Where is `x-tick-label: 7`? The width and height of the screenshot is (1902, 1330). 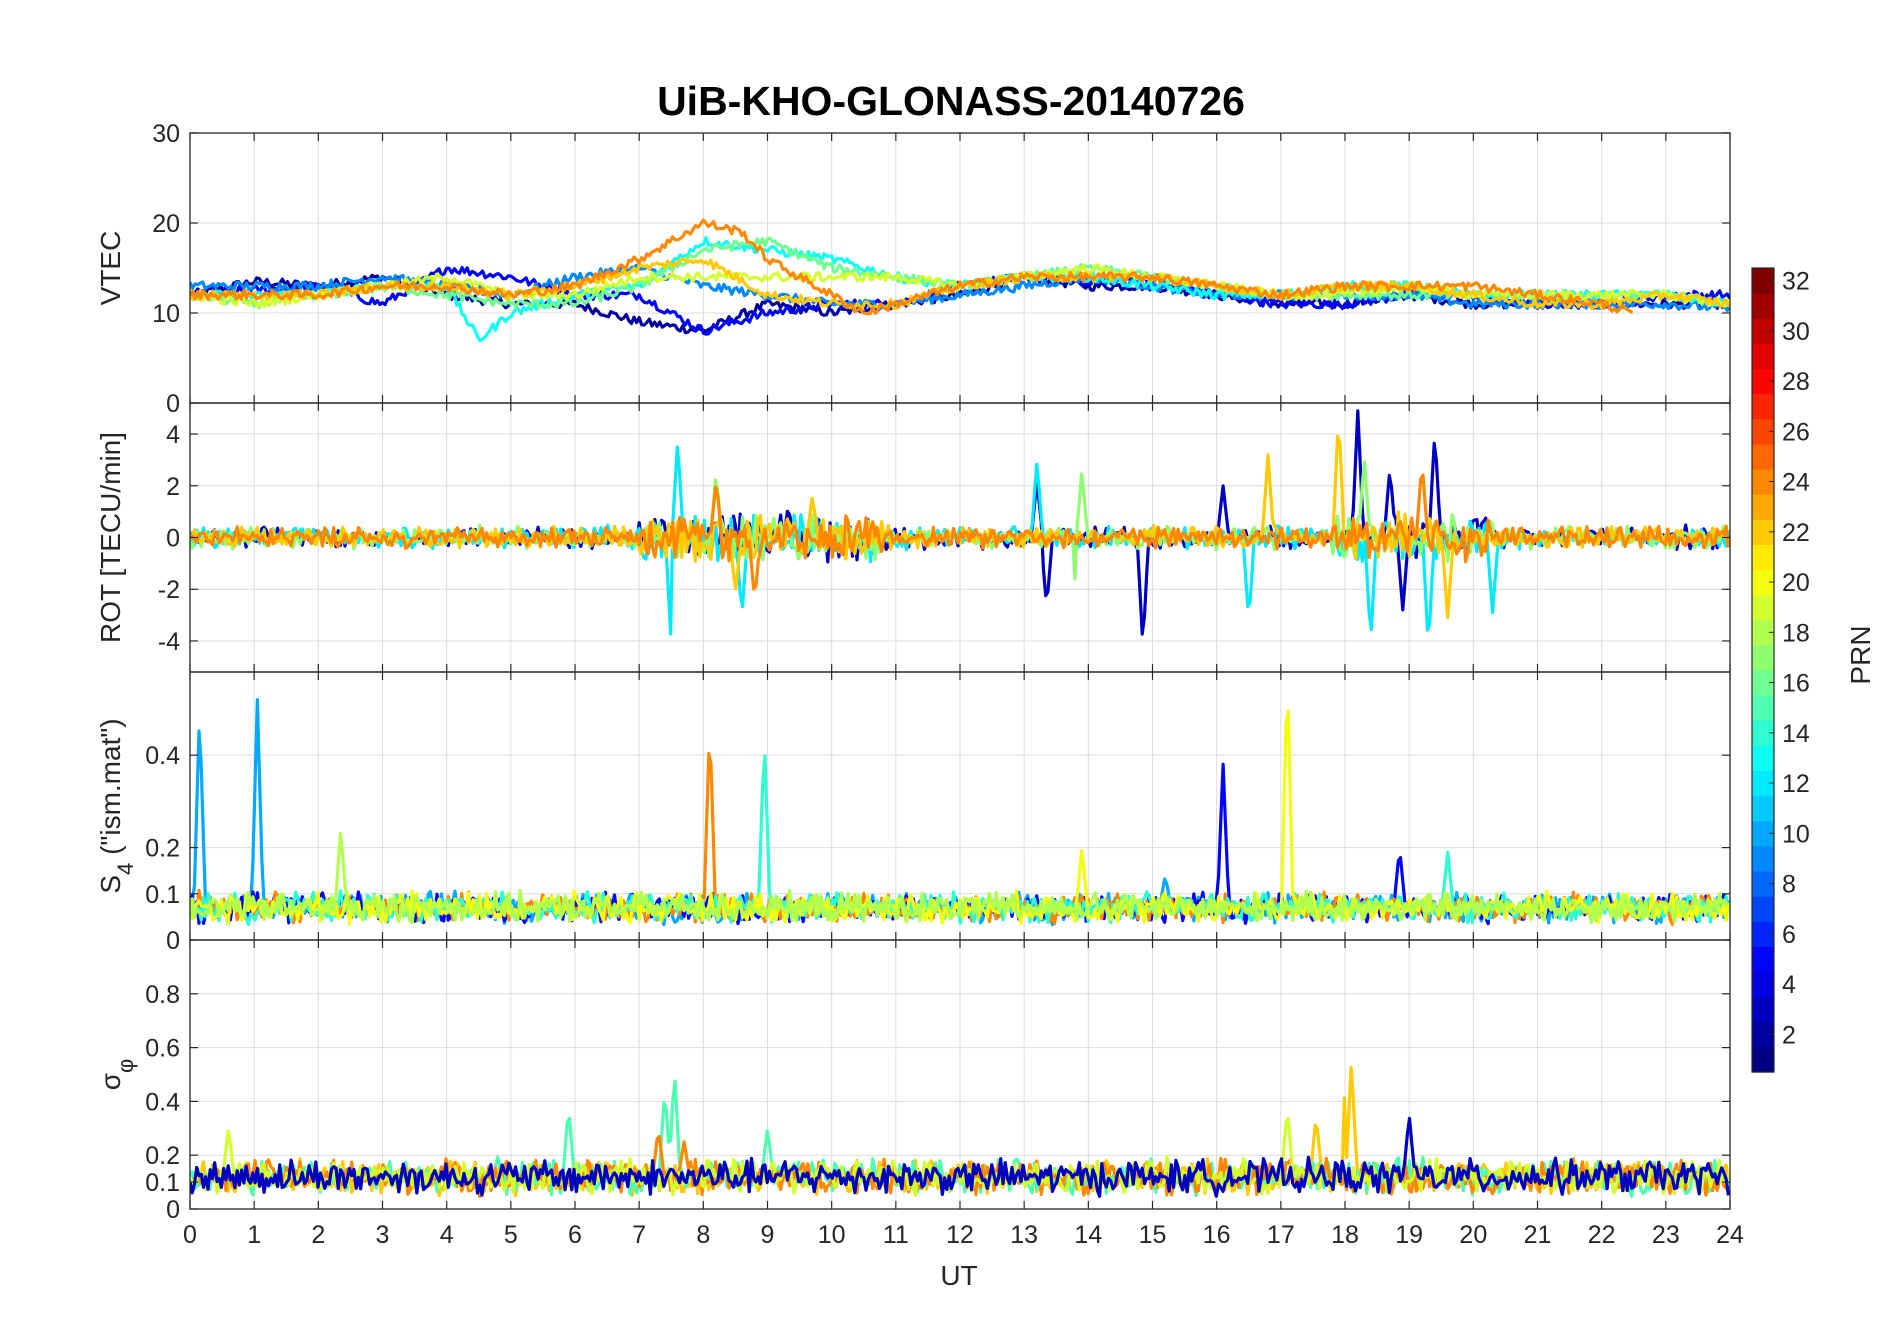
x-tick-label: 7 is located at coordinates (639, 1235).